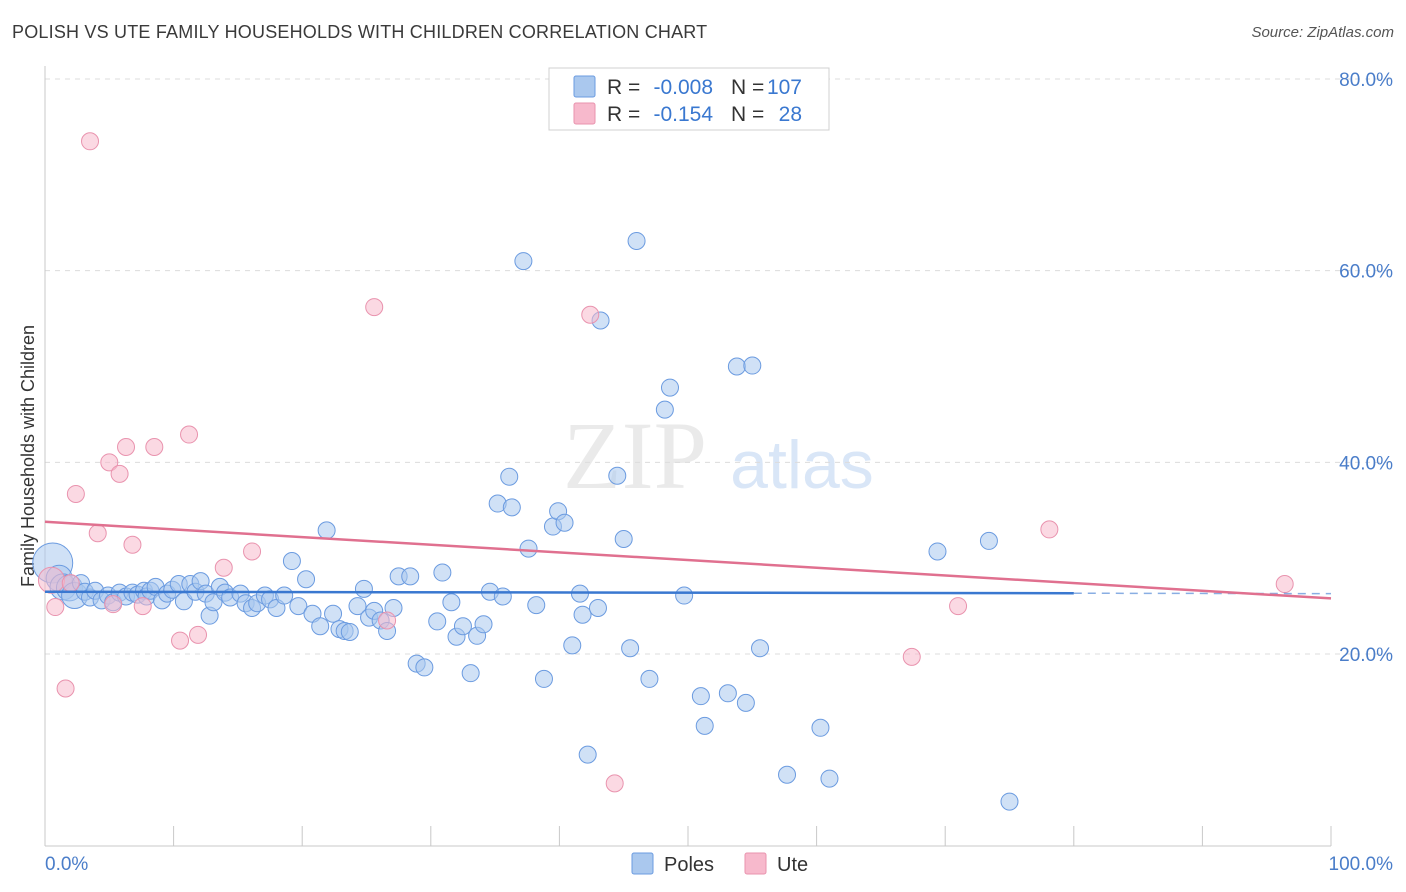 The width and height of the screenshot is (1406, 892). Describe the element at coordinates (635, 455) in the screenshot. I see `watermark-zip: ZIP` at that location.